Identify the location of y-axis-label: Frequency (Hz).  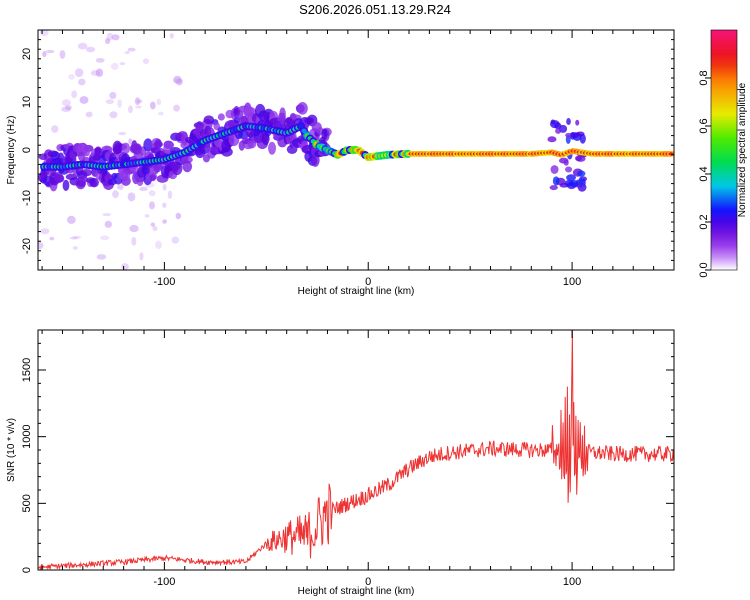
(11, 150).